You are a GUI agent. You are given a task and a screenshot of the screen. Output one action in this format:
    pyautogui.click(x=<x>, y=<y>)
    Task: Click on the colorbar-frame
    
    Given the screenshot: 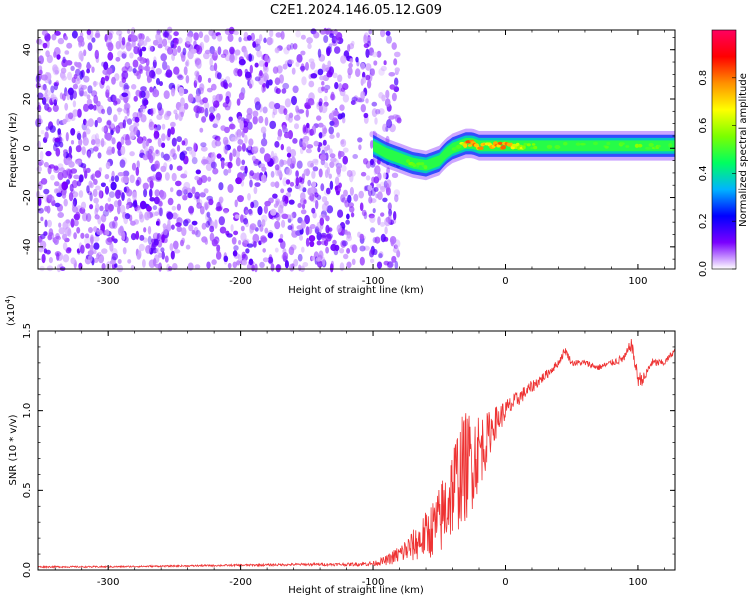 What is the action you would take?
    pyautogui.click(x=724, y=149)
    